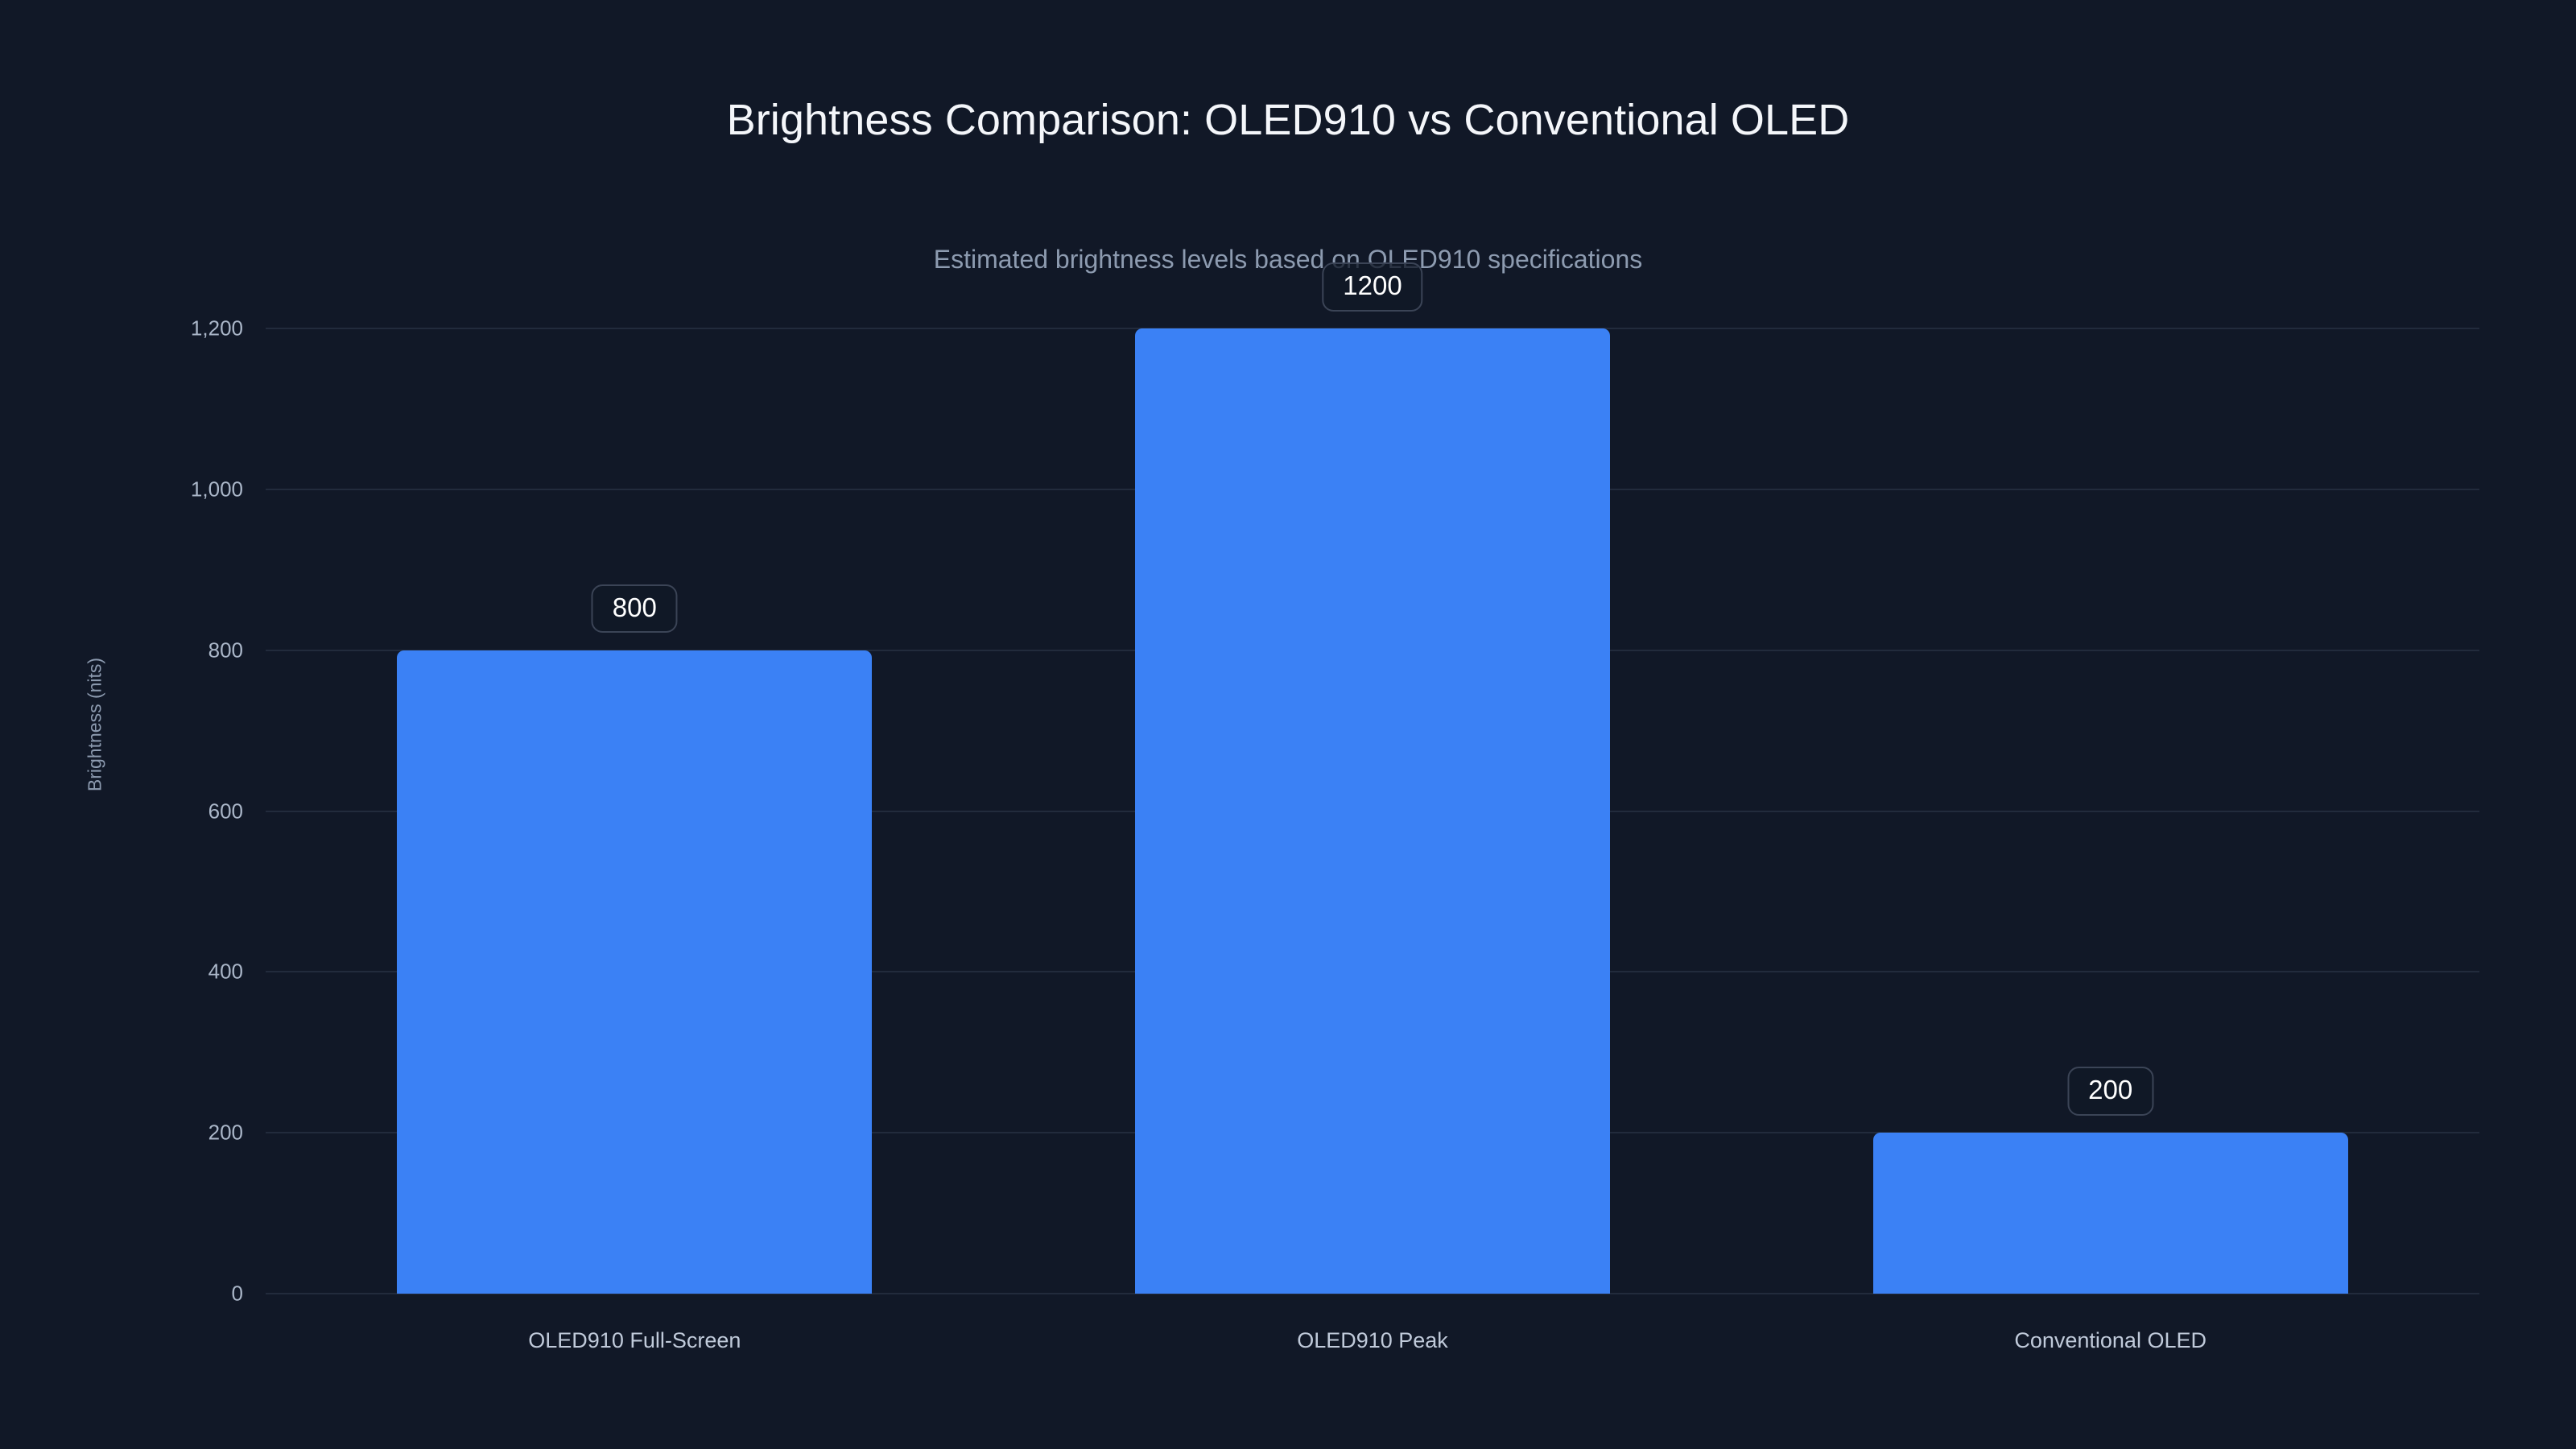  Describe the element at coordinates (225, 1132) in the screenshot. I see `y-axis-tick-label: 200` at that location.